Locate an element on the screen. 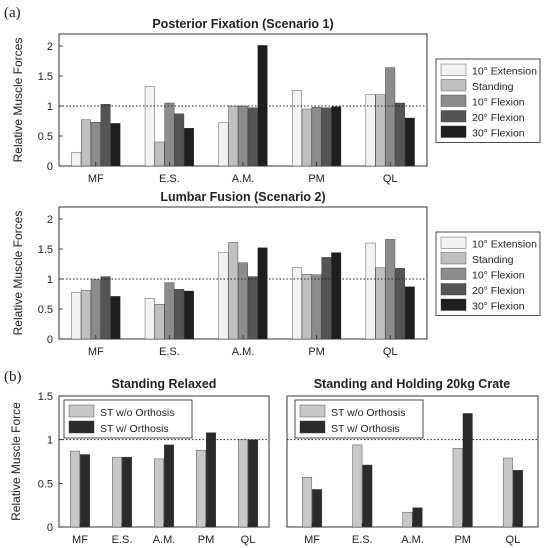  bar-es-series5 is located at coordinates (189, 147).